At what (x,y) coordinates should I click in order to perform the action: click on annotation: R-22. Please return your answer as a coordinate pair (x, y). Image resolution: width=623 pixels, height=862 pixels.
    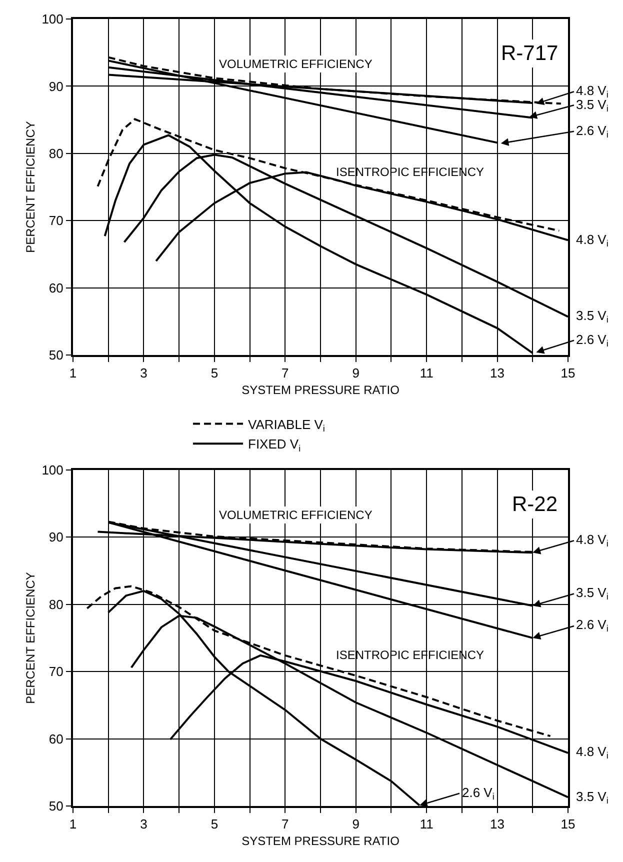
    Looking at the image, I should click on (535, 504).